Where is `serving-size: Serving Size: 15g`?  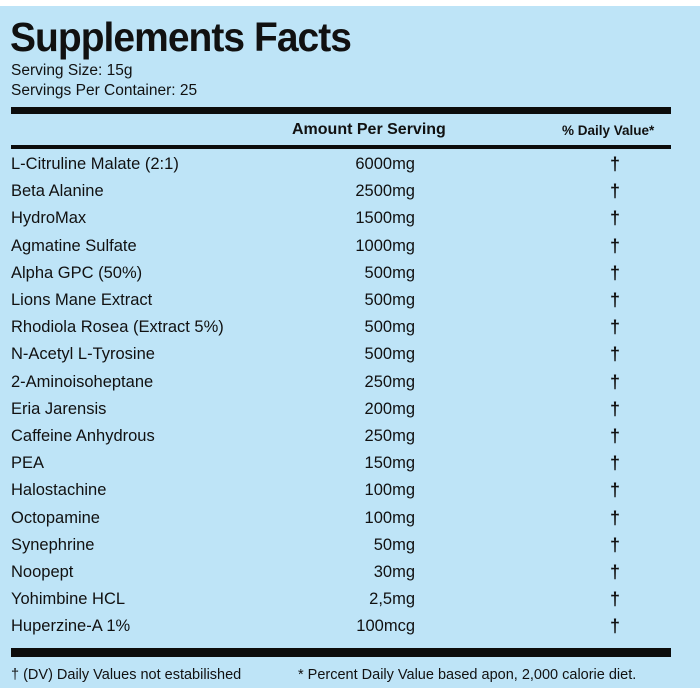 serving-size: Serving Size: 15g is located at coordinates (72, 70).